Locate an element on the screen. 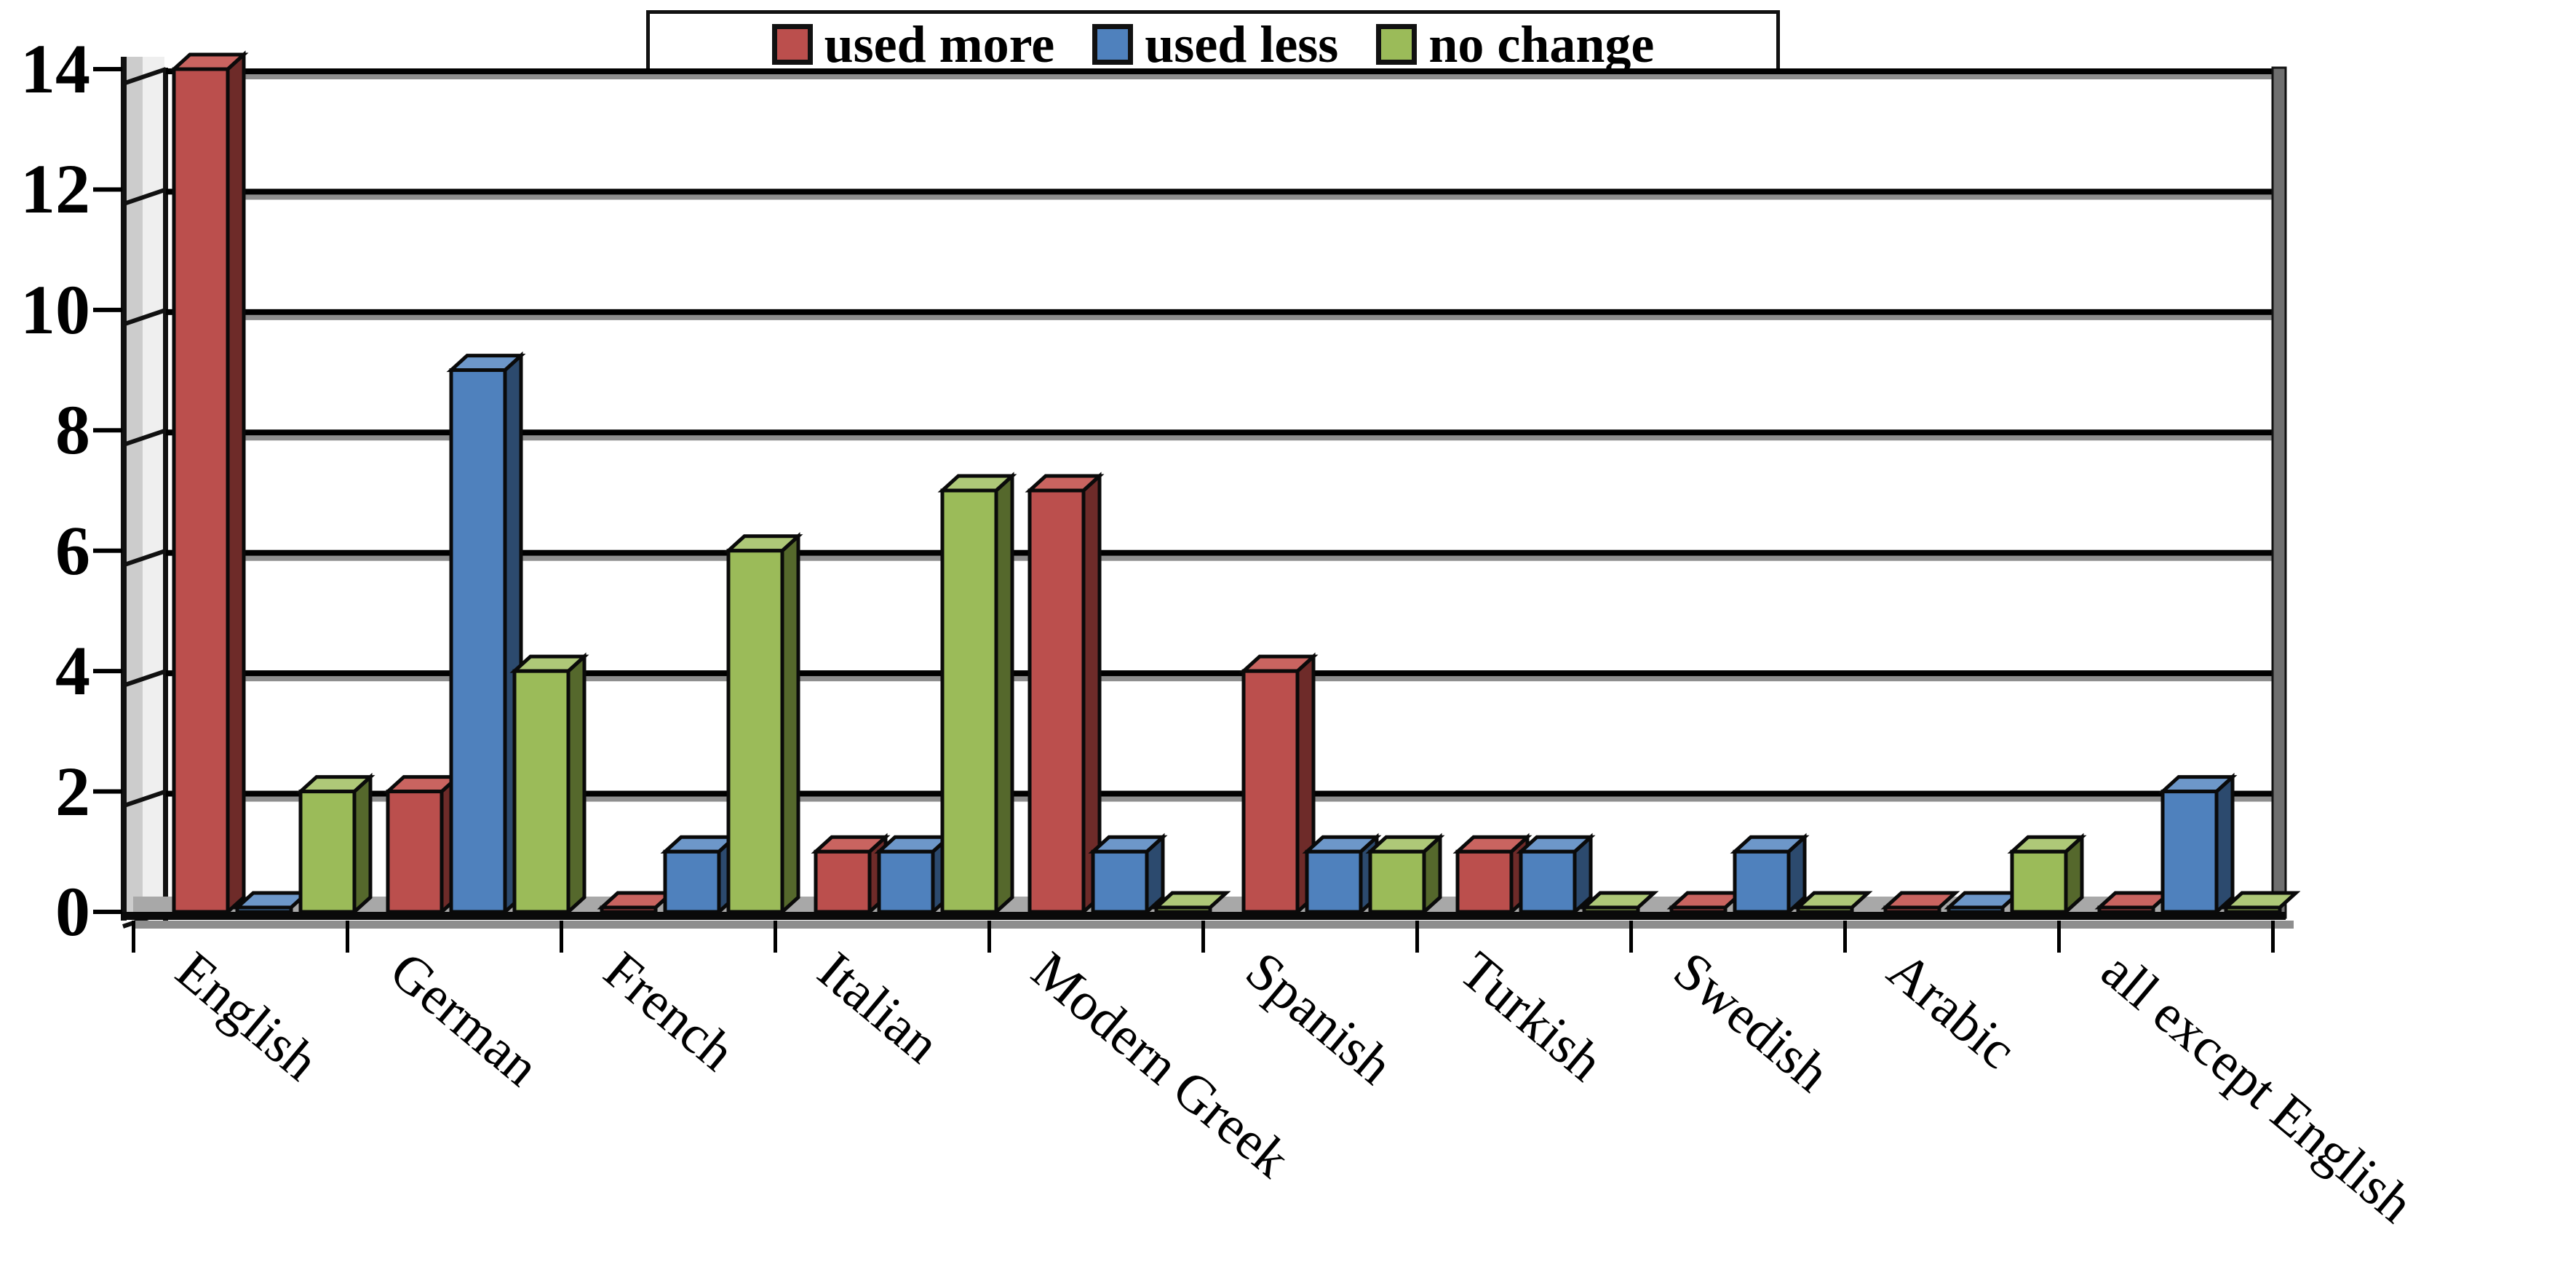 Image resolution: width=2576 pixels, height=1267 pixels. legend-item-used-less: used less is located at coordinates (1215, 44).